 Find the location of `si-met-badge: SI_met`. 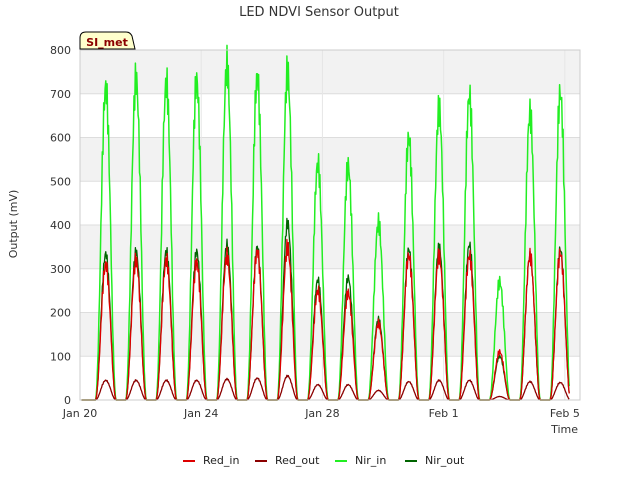

si-met-badge: SI_met is located at coordinates (107, 40).